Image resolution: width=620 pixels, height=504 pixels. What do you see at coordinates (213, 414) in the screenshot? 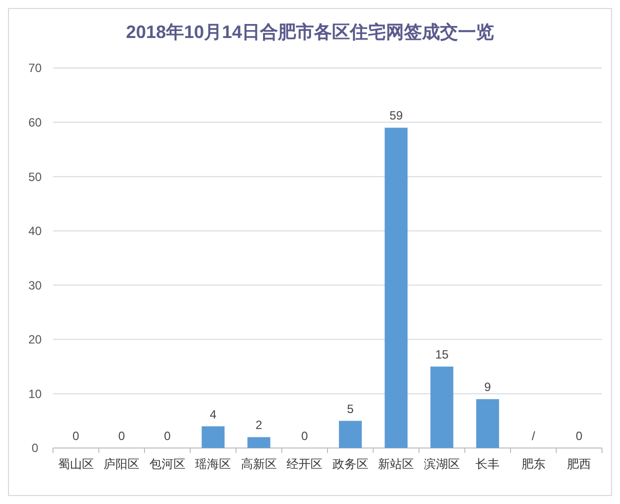
I see `data-label: 4` at bounding box center [213, 414].